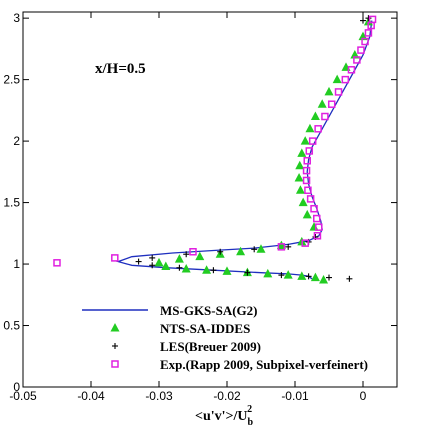 The height and width of the screenshot is (433, 425). I want to click on x-tick-label: -0.01, so click(295, 396).